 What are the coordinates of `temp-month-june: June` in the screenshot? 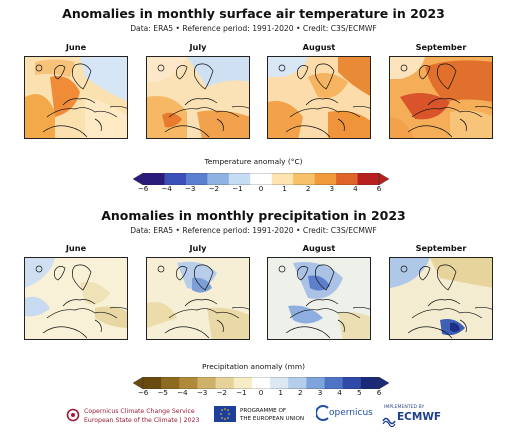 It's located at (76, 47).